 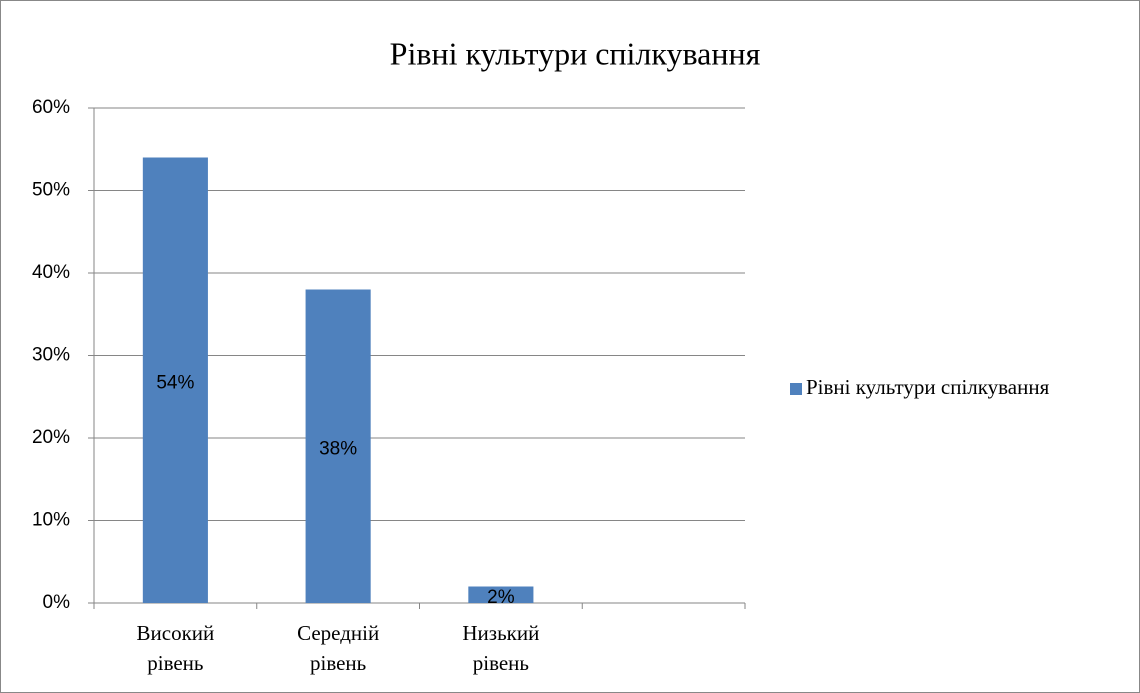 What do you see at coordinates (501, 597) in the screenshot?
I see `data-label: 2%` at bounding box center [501, 597].